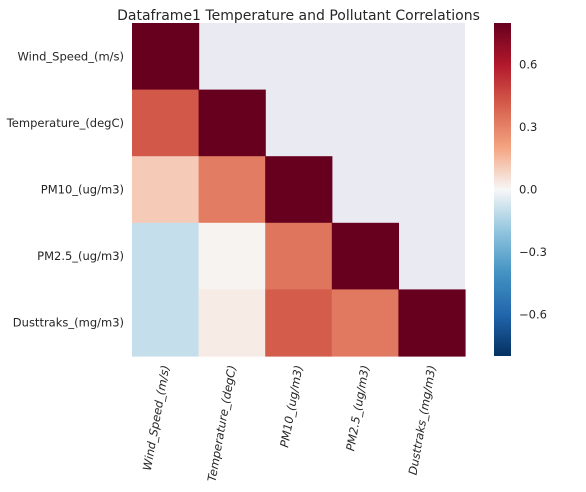 The width and height of the screenshot is (586, 492). I want to click on colorbar-tick-label: −0.6, so click(533, 314).